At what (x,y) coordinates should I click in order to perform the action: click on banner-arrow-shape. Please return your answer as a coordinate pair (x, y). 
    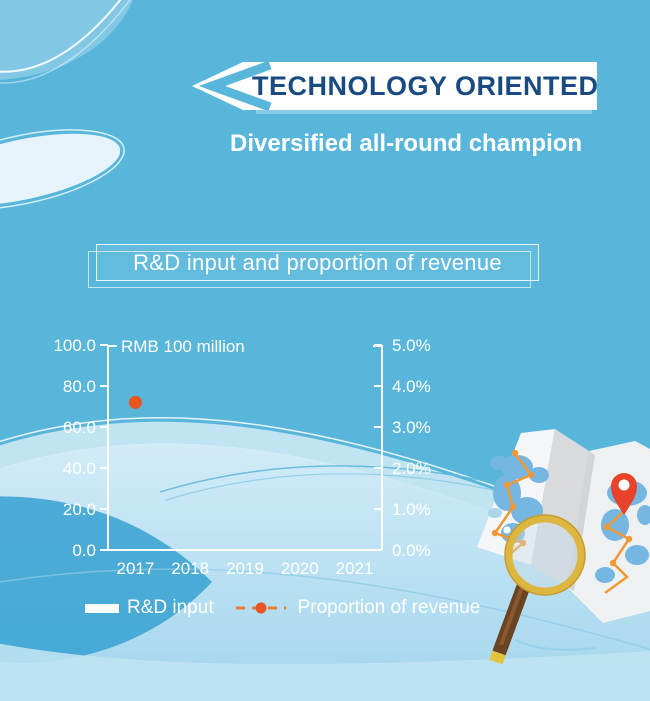
    Looking at the image, I should click on (394, 86).